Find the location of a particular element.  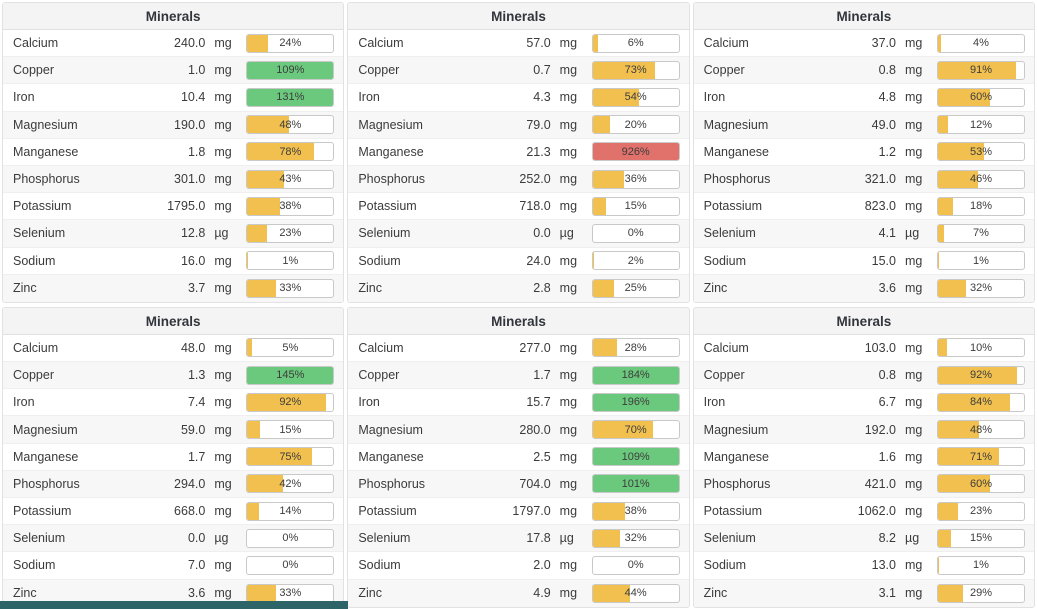

mineral-row: Calcium 57.0 mg 6% is located at coordinates (518, 44).